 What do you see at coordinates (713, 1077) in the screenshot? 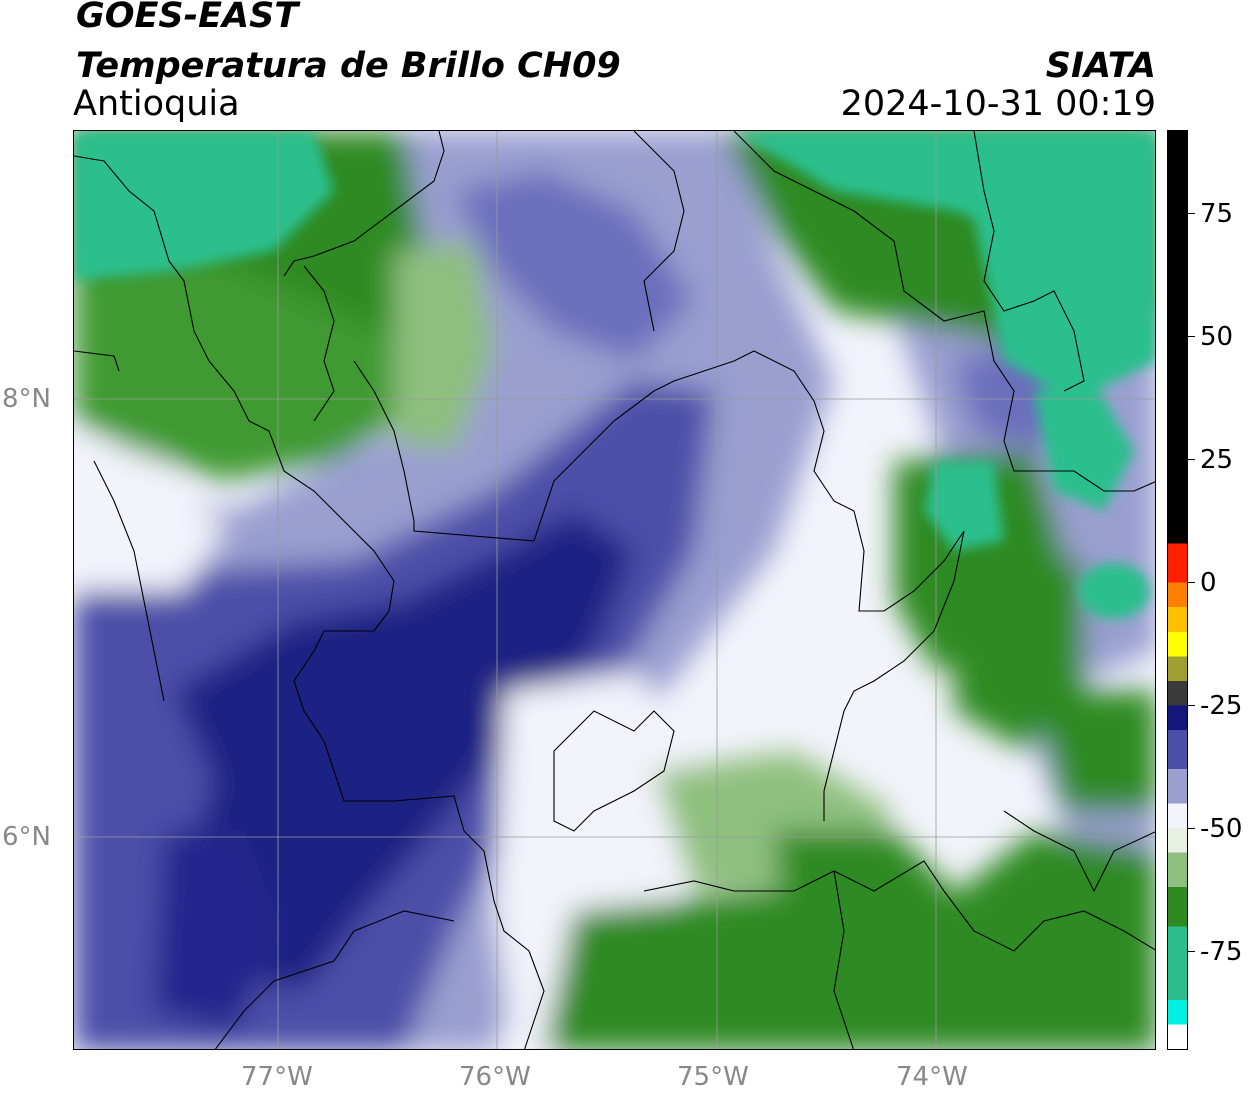
I see `lon-label-75w: 75°W` at bounding box center [713, 1077].